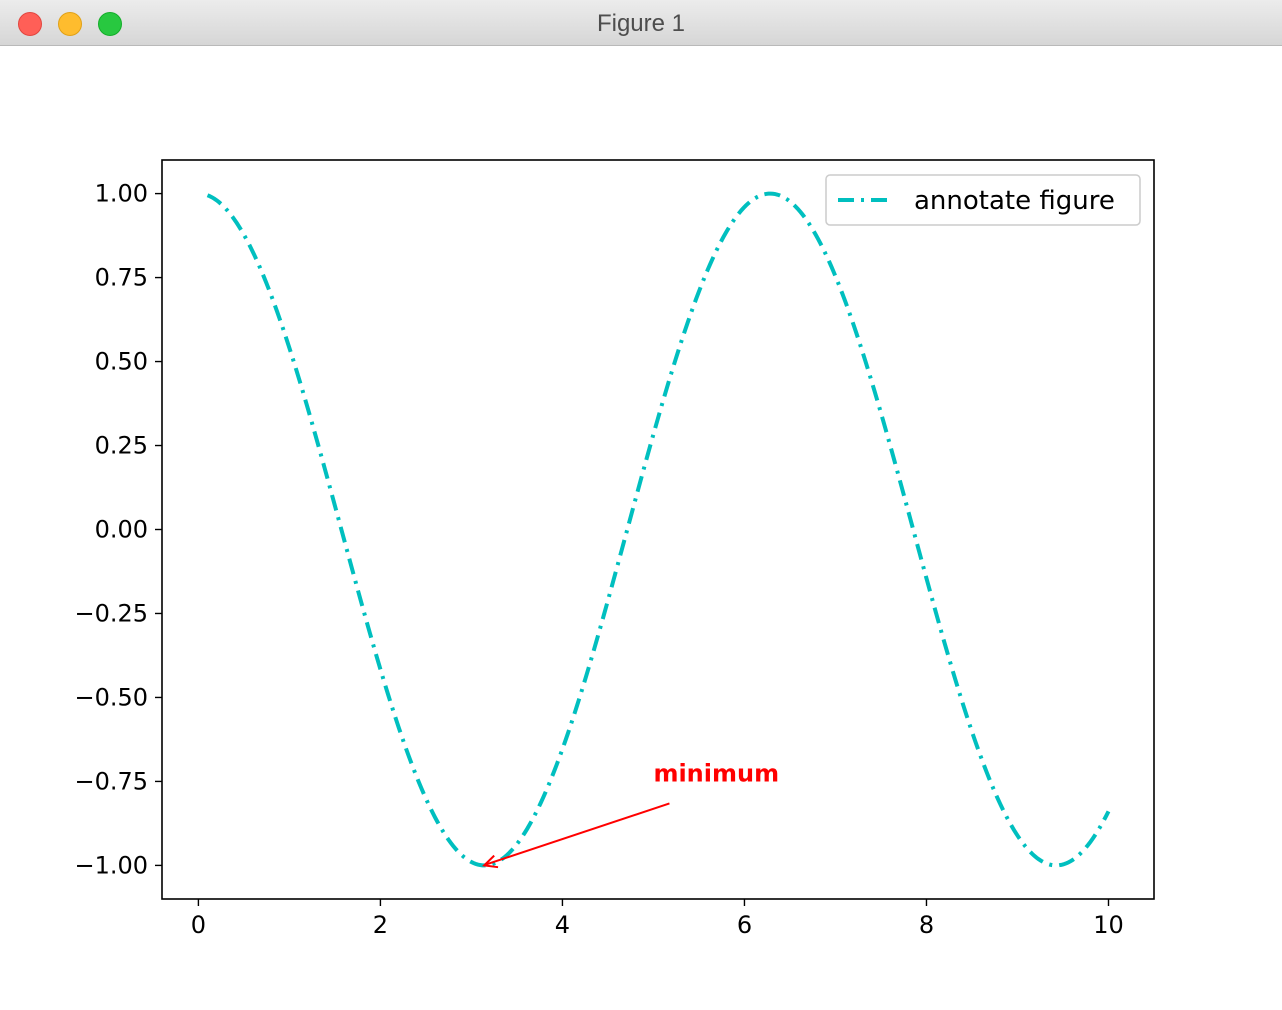 This screenshot has width=1282, height=1010. I want to click on y-tick-label: −0.25, so click(111, 613).